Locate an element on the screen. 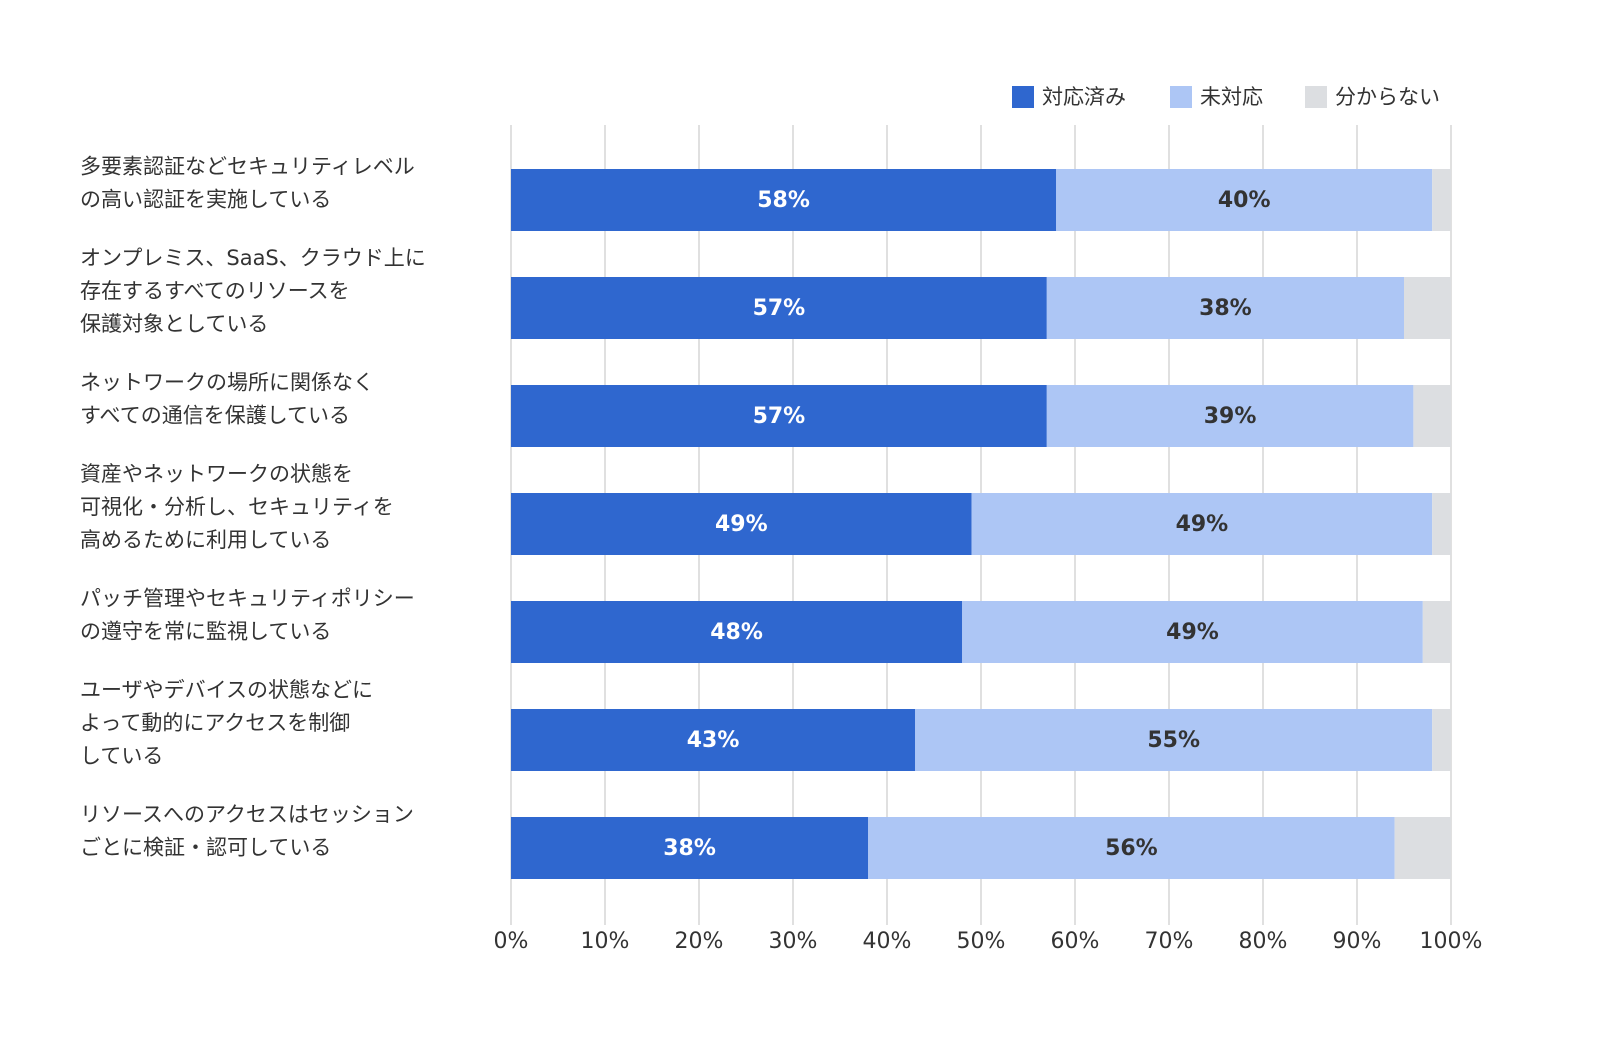 The image size is (1600, 1062). x-tick-label: 0% is located at coordinates (511, 941).